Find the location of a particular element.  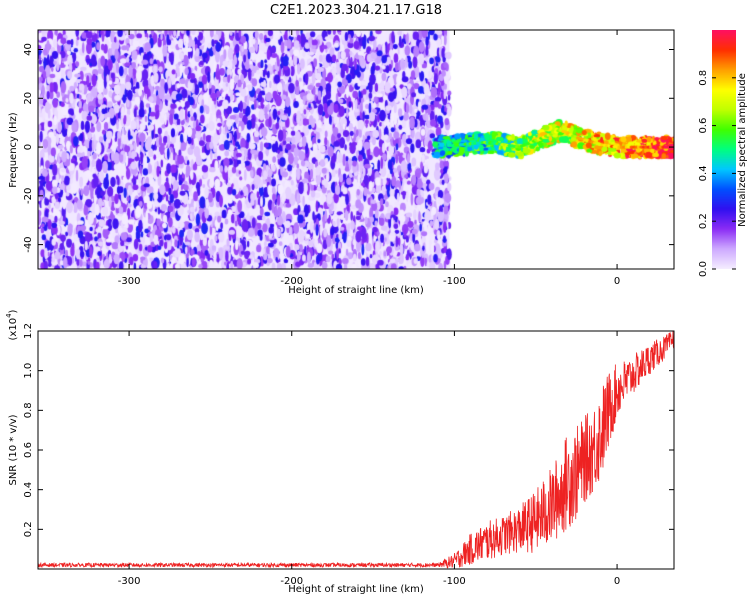

figure-title: C2E1.2023.304.21.17.G18 is located at coordinates (356, 10).